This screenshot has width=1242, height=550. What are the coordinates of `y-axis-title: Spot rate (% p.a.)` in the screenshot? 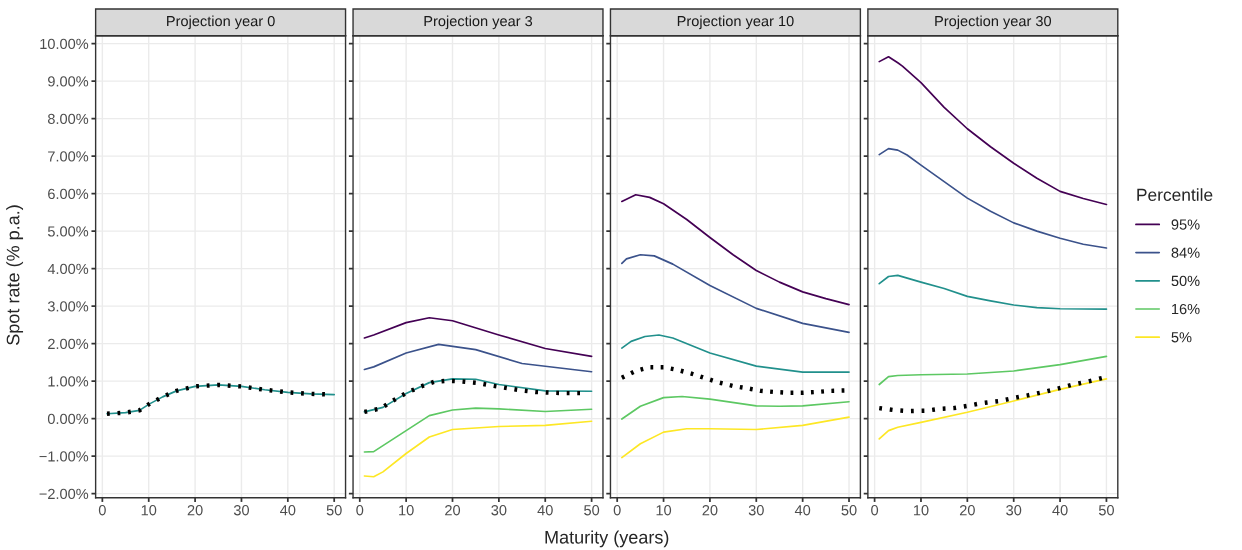 It's located at (15, 275).